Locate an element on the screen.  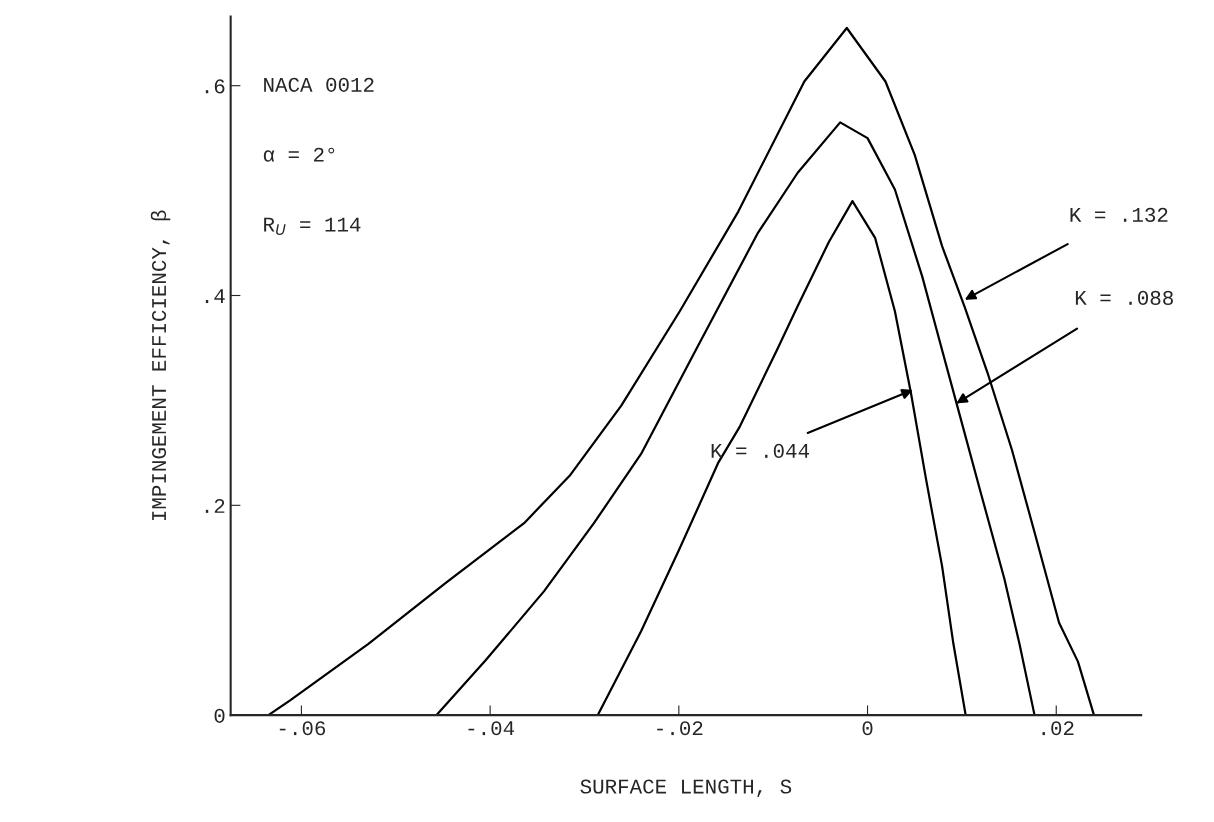
y-tick-label: 0 is located at coordinates (219, 715).